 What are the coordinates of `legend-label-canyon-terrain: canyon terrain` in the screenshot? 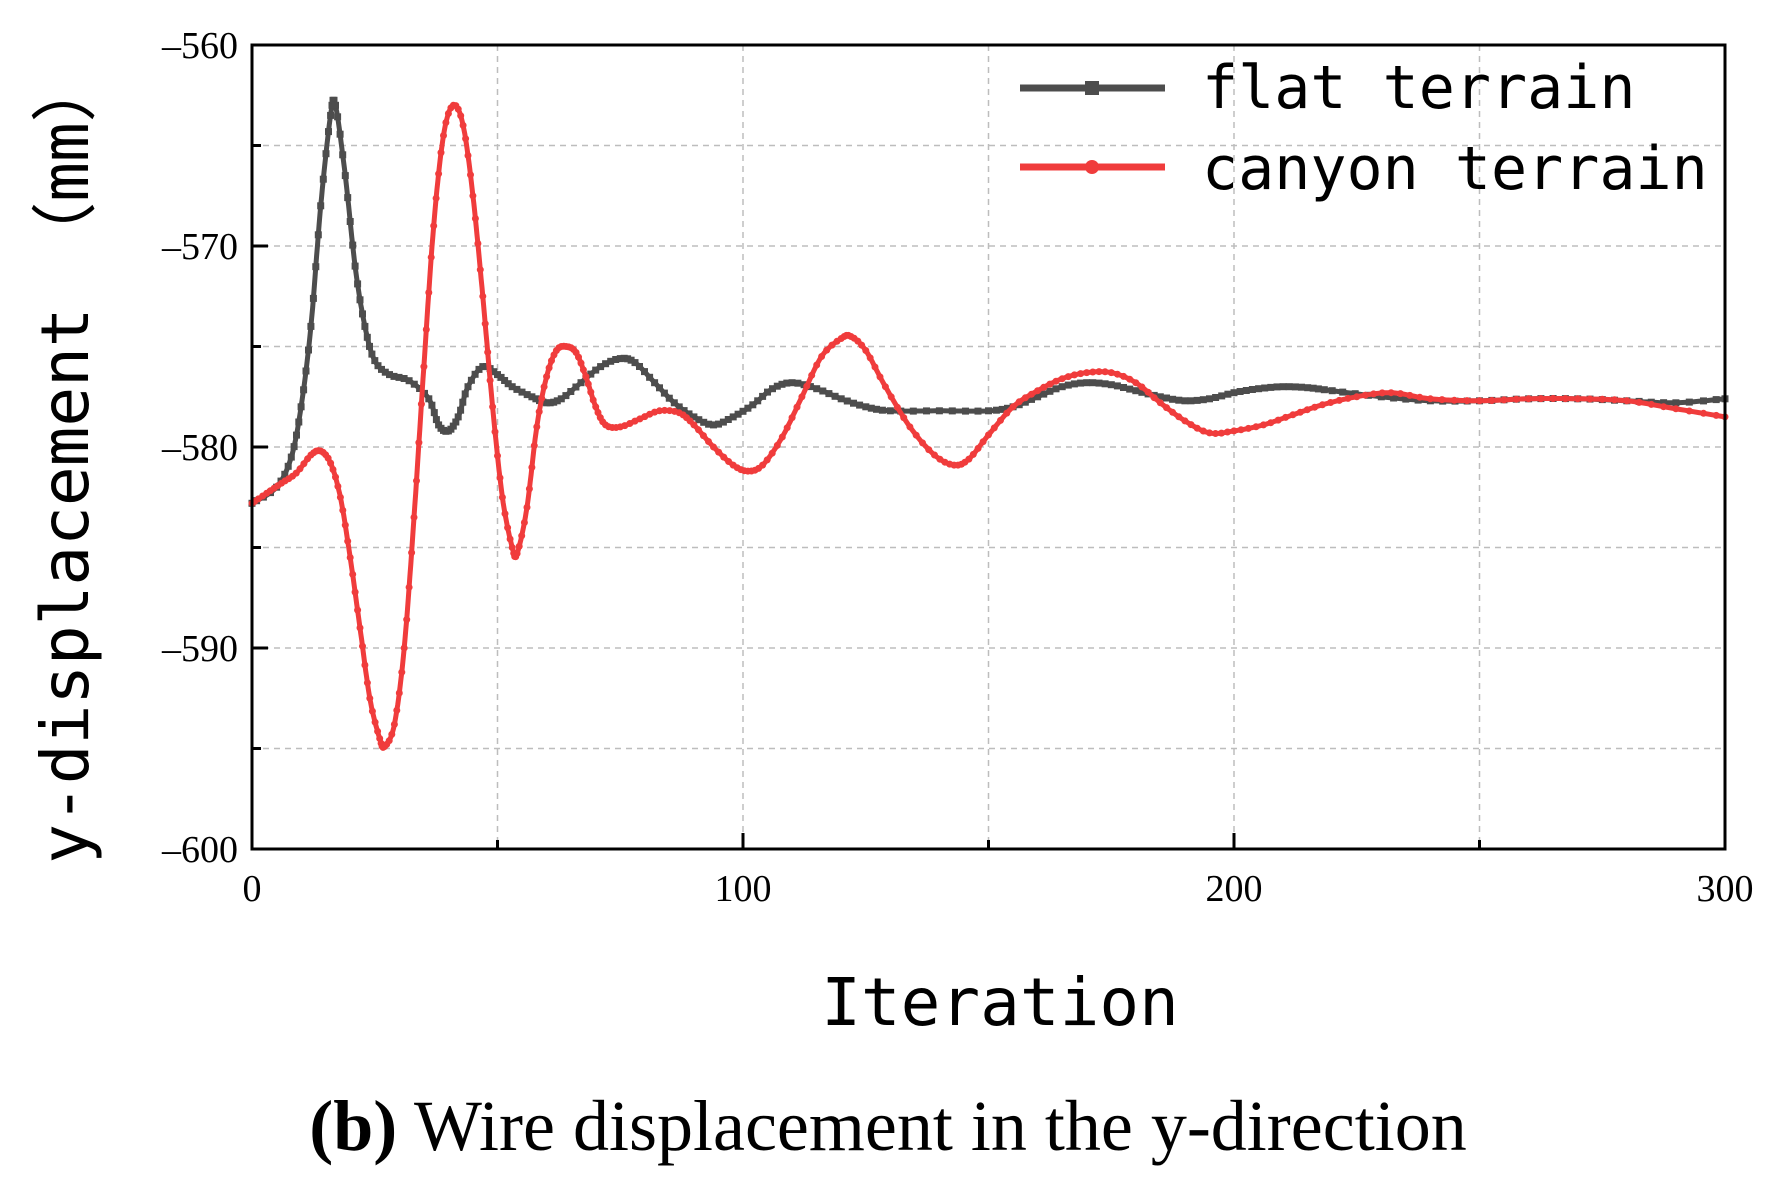 It's located at (1455, 169).